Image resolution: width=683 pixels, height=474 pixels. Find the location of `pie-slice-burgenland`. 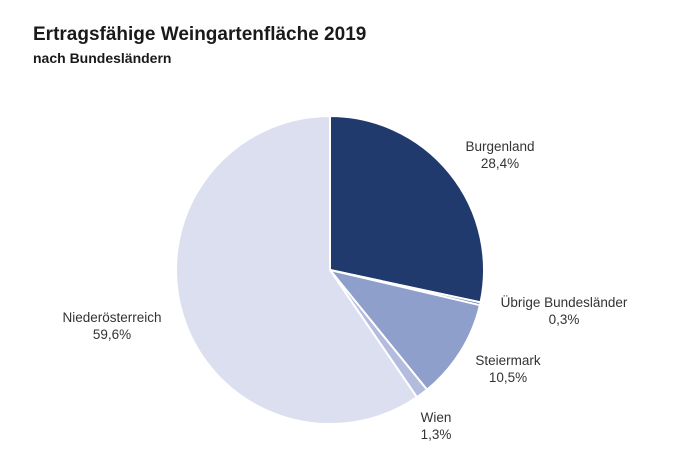

pie-slice-burgenland is located at coordinates (407, 209).